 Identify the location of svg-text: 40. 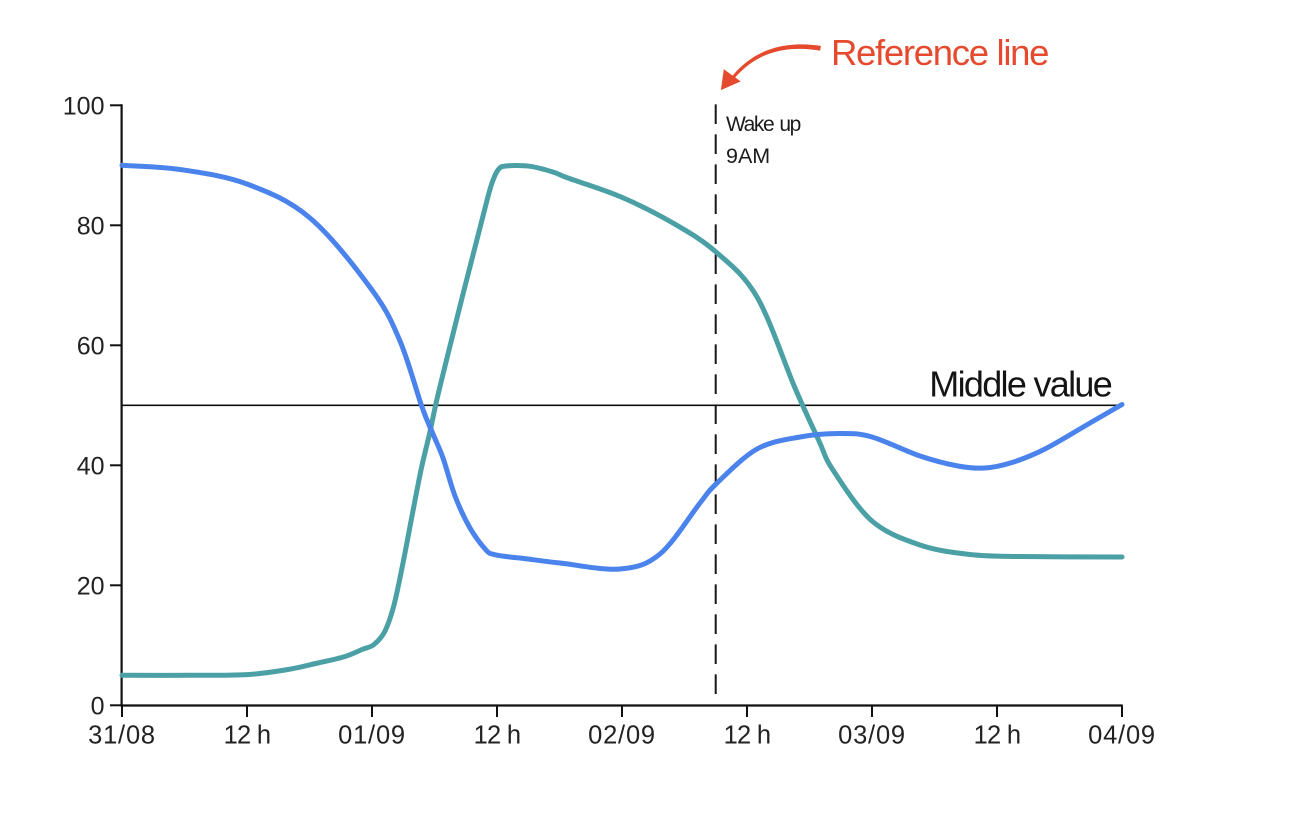
(91, 467).